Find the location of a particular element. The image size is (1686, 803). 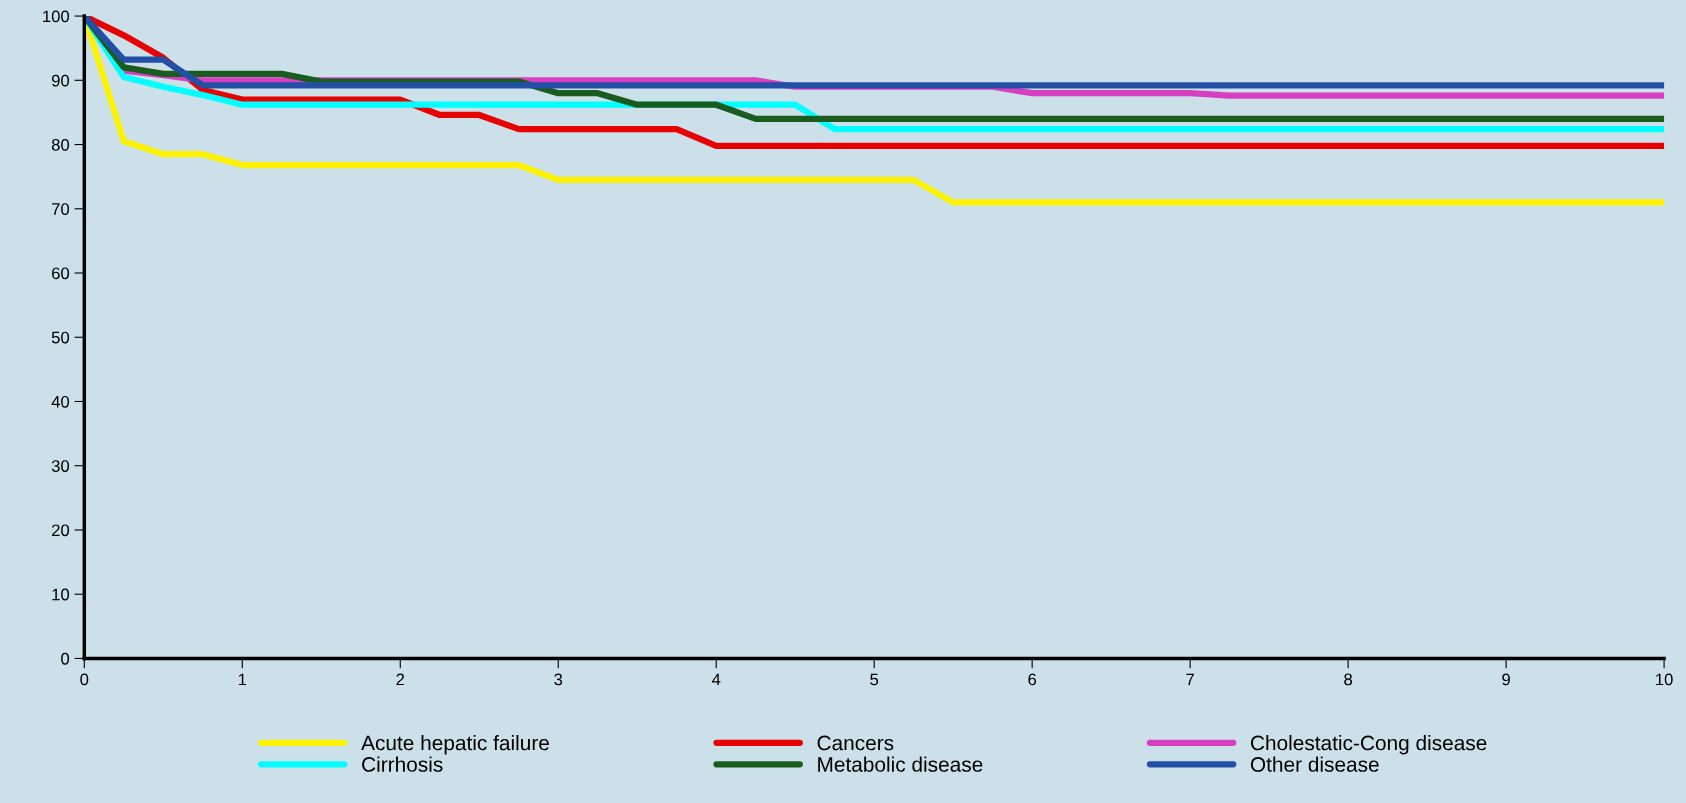

legend-label: Cholestatic-Cong disease is located at coordinates (1368, 745).